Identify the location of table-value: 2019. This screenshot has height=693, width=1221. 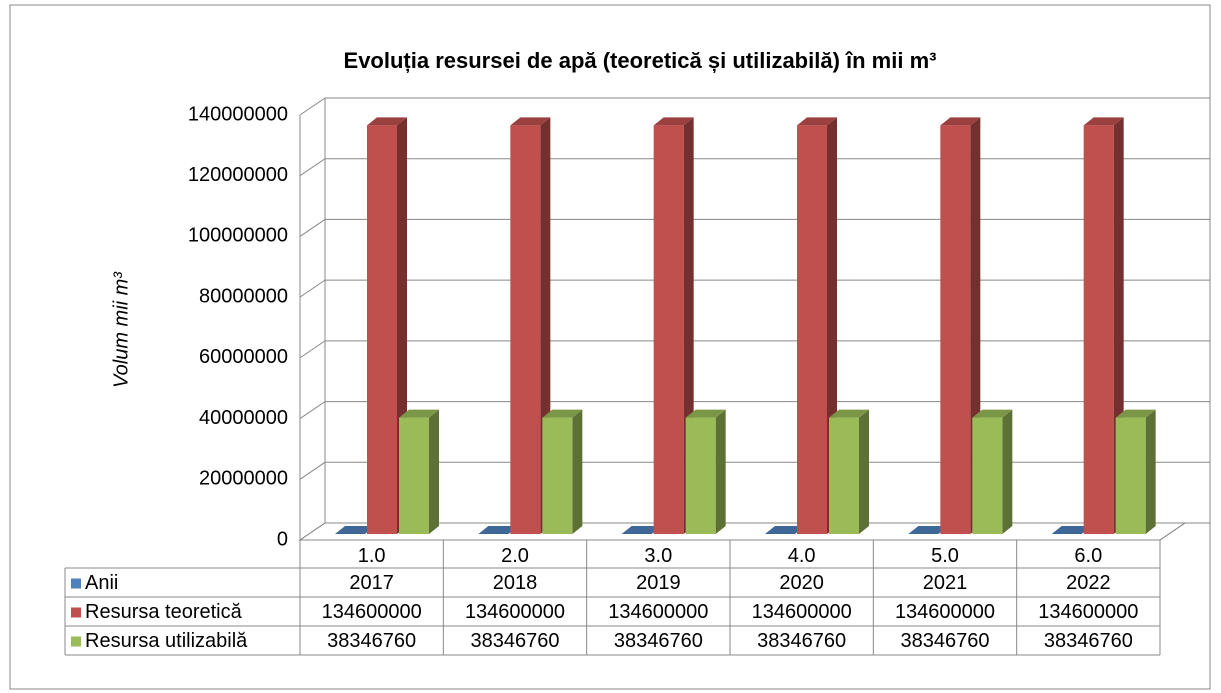
(658, 583).